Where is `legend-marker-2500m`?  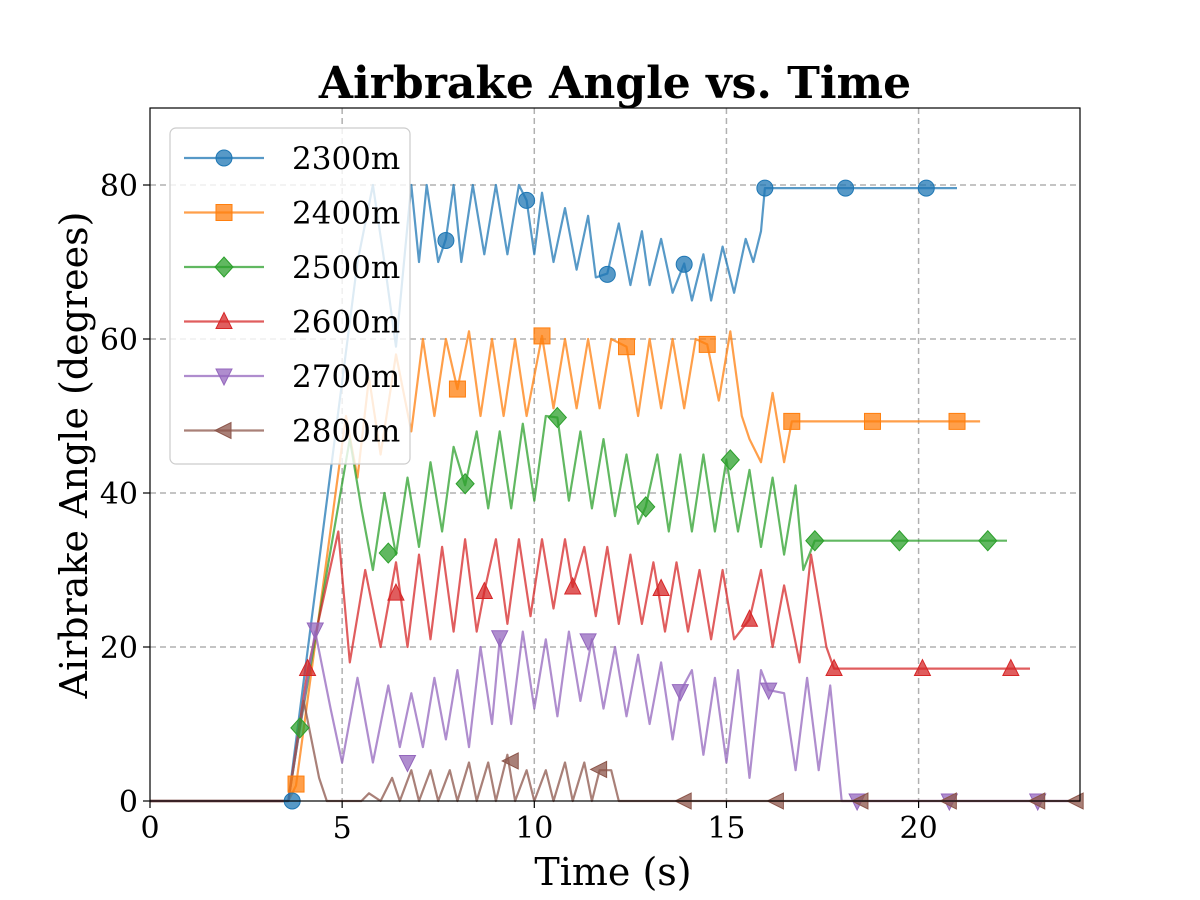 legend-marker-2500m is located at coordinates (224, 267).